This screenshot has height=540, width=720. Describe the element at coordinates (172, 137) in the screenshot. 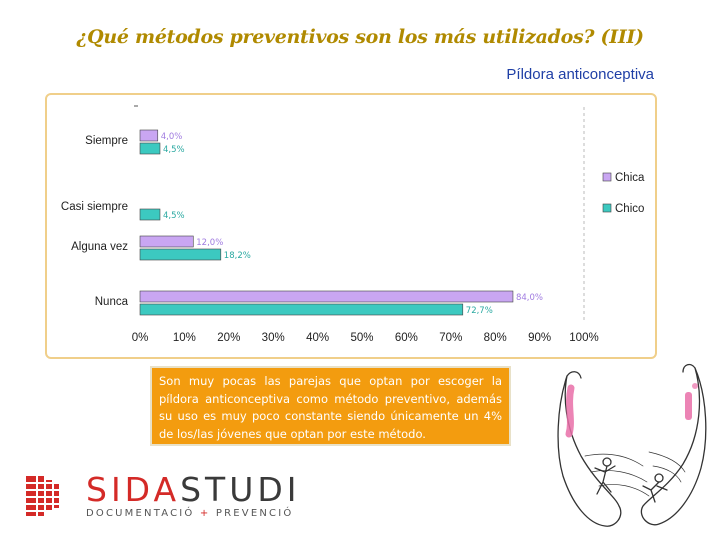

I see `data-label-chica: 4,0%` at that location.